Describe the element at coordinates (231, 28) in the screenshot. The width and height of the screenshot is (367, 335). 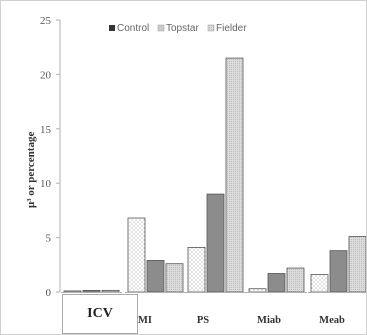
I see `legend-label-fielder: Fielder` at that location.